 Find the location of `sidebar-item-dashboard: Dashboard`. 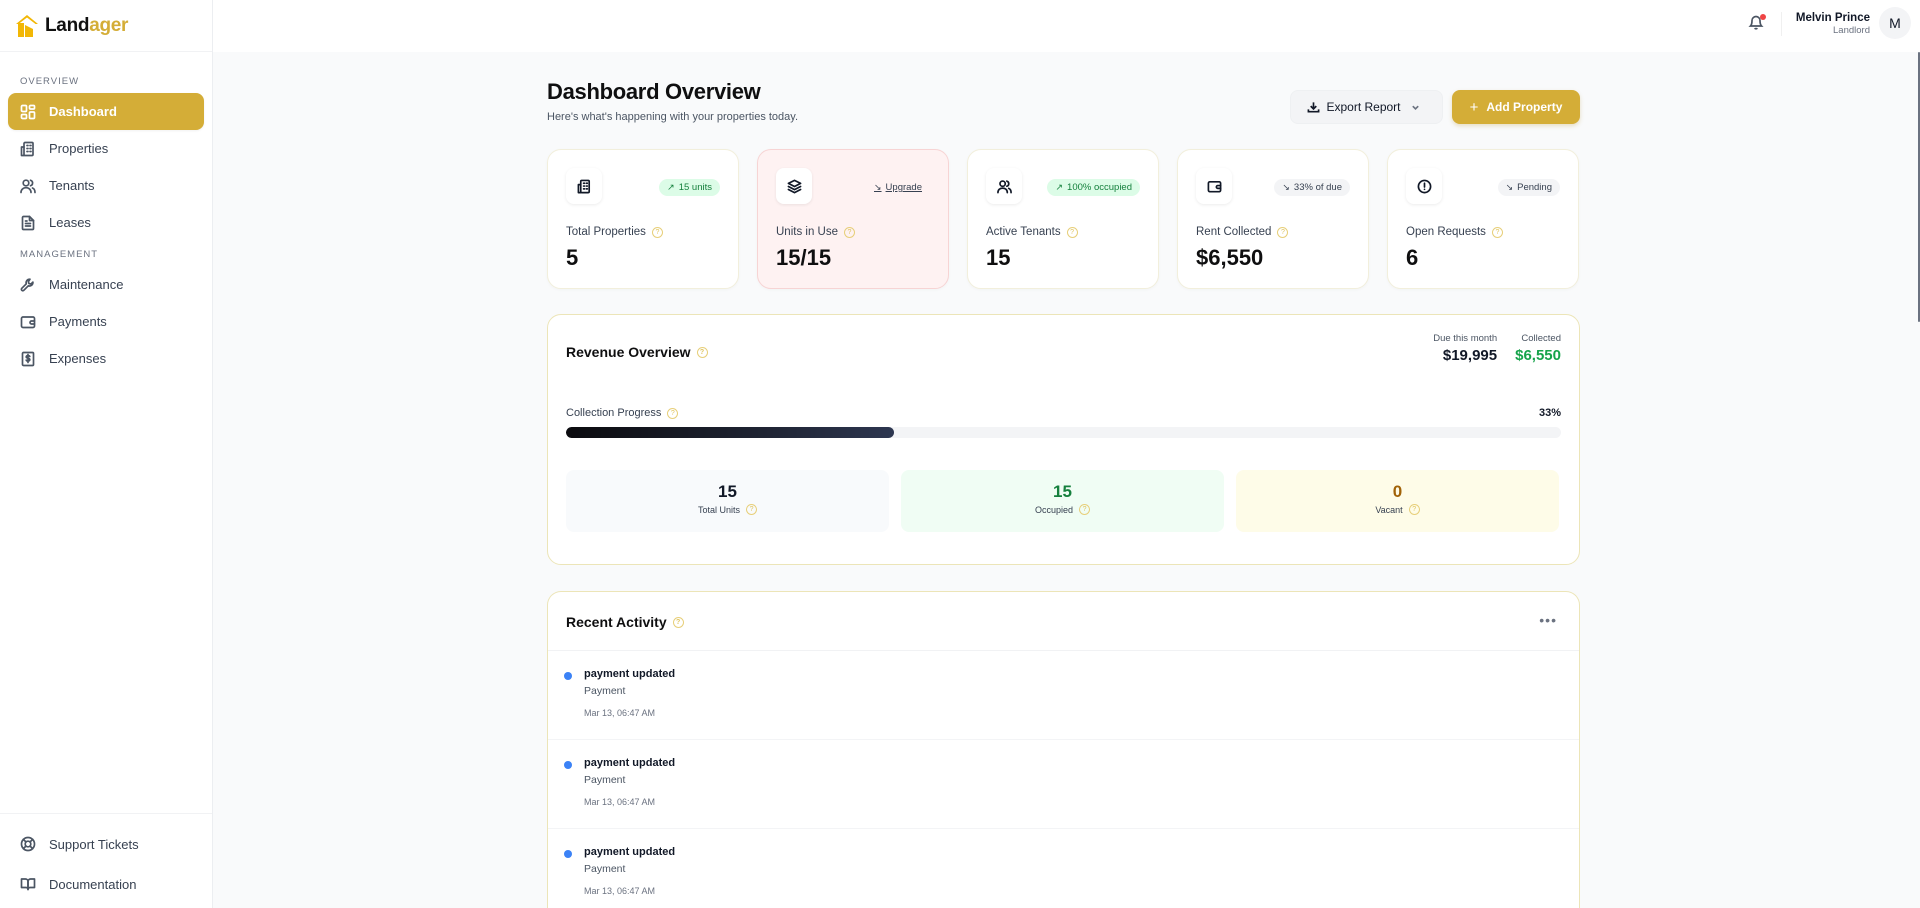

sidebar-item-dashboard: Dashboard is located at coordinates (106, 111).